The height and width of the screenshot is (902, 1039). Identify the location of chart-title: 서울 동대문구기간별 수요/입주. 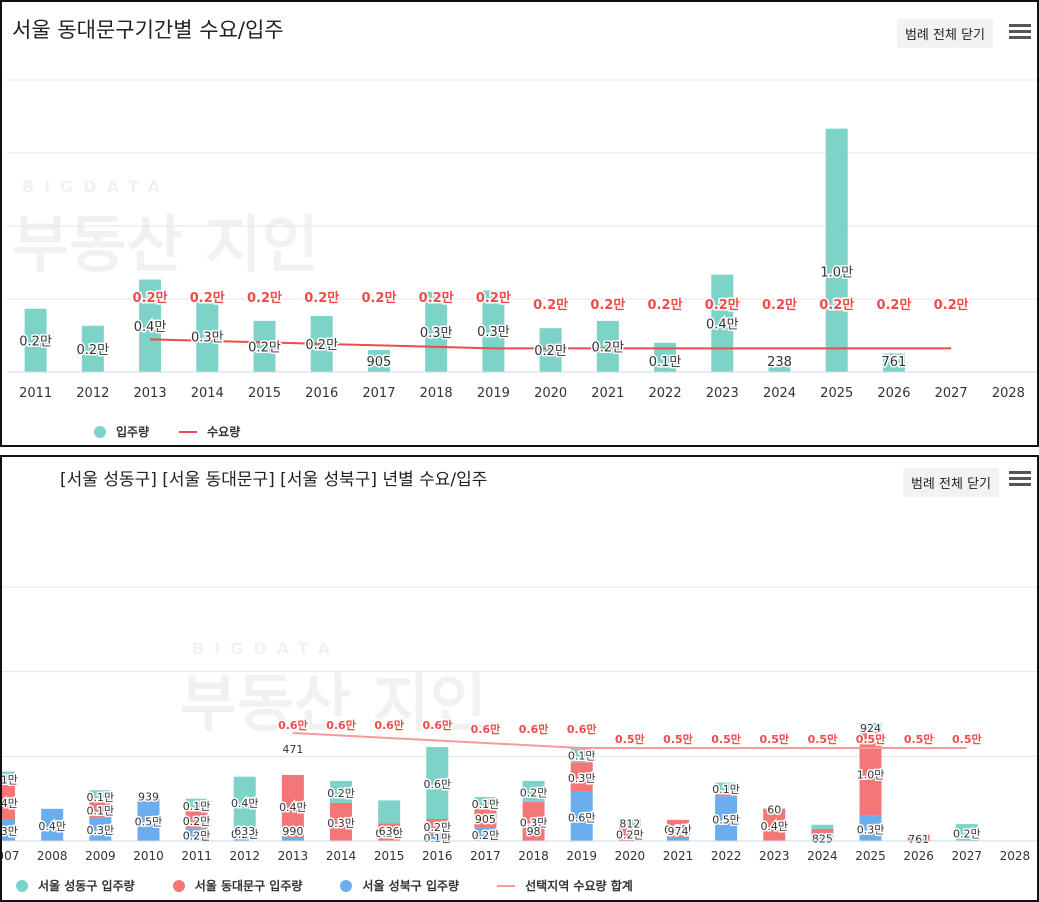
(148, 30).